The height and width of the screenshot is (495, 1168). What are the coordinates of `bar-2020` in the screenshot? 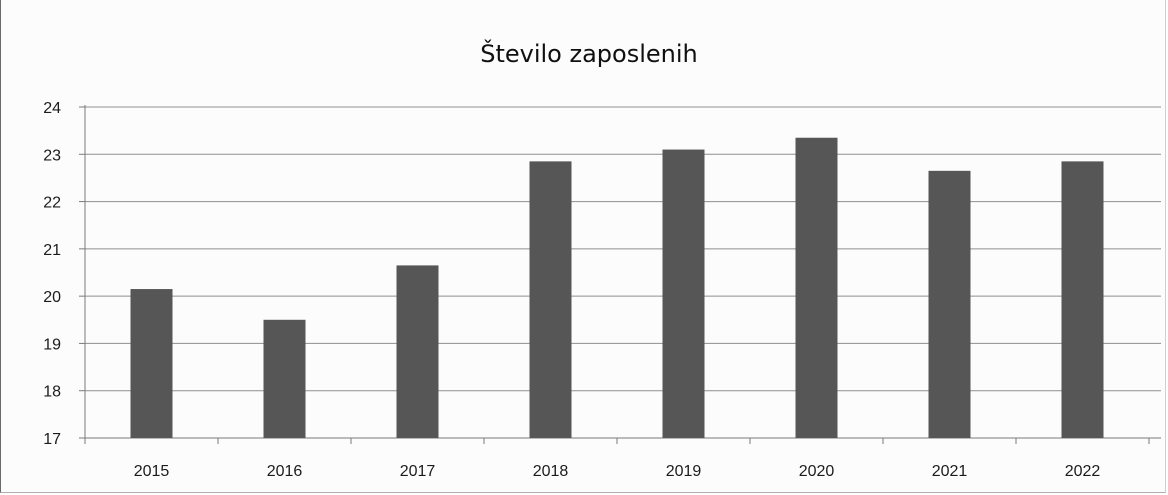 It's located at (816, 287).